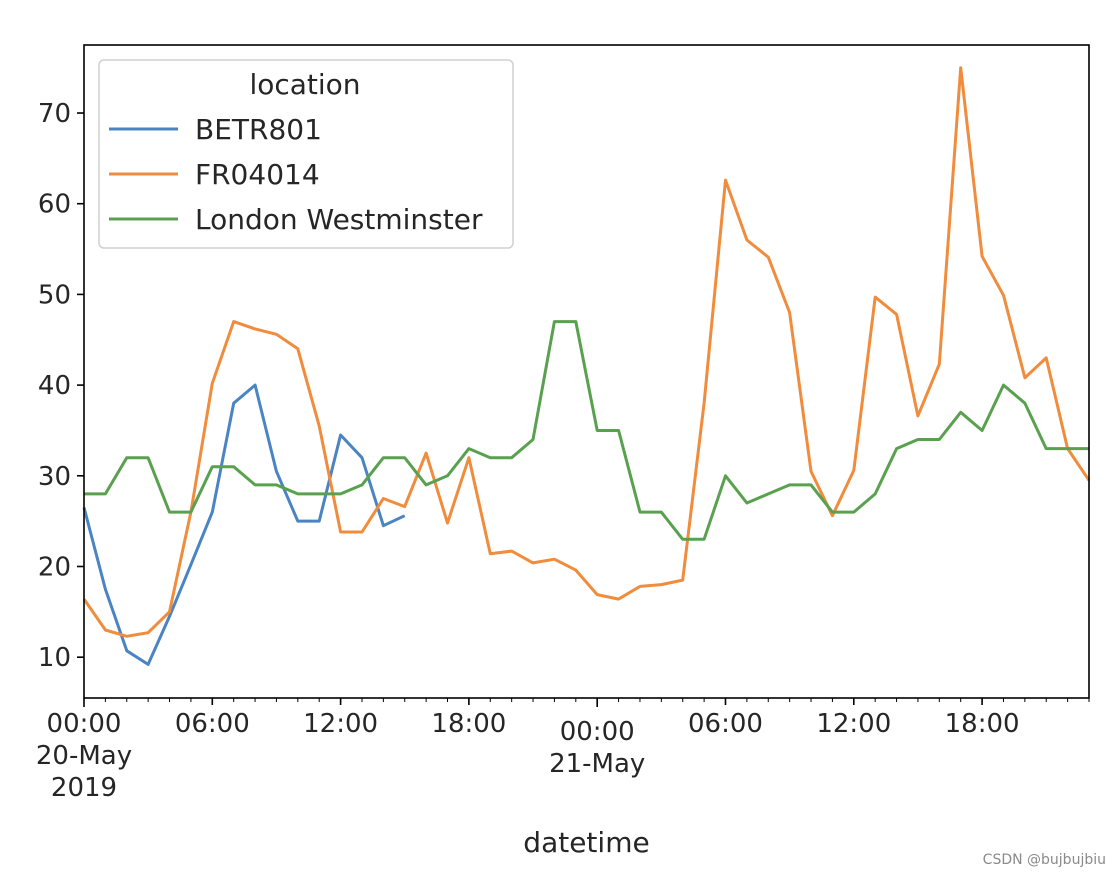 This screenshot has height=876, width=1120. I want to click on x-axis-label: datetime, so click(586, 842).